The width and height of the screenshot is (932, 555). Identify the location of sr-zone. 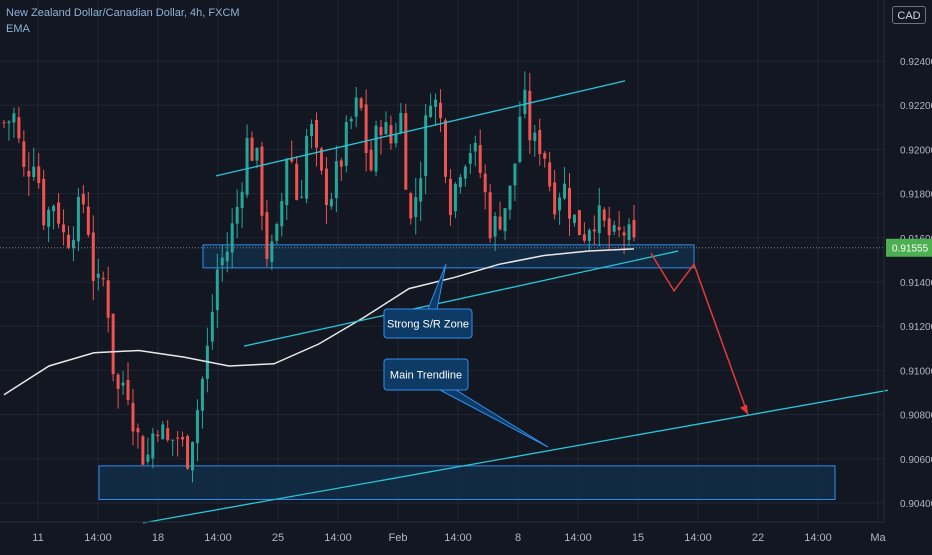
(448, 256).